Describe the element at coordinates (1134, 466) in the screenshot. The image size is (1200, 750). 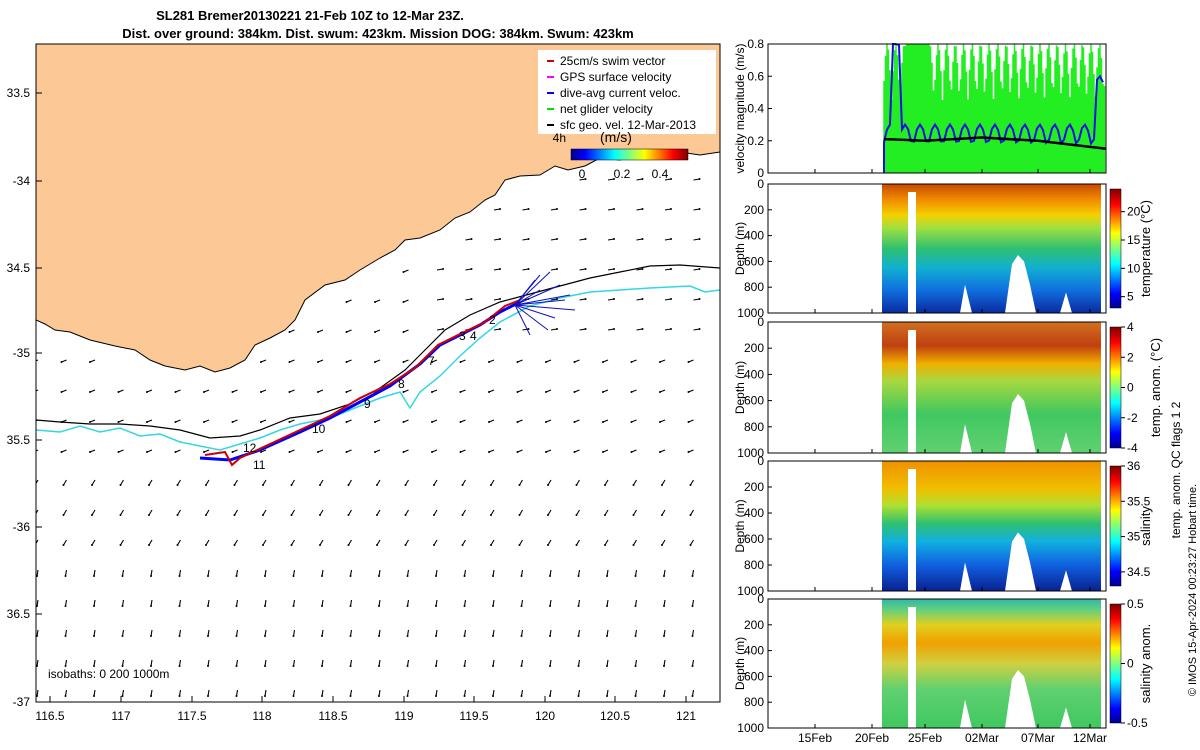
I see `colorbar-tick-label: 36` at that location.